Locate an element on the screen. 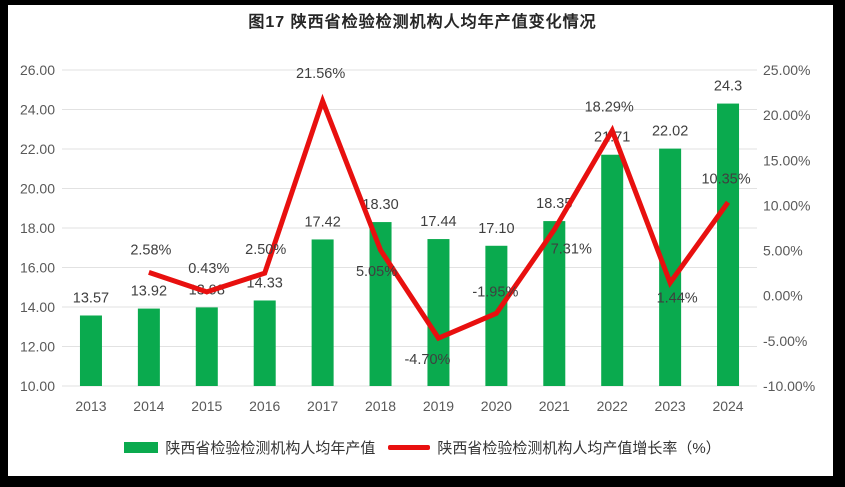 This screenshot has width=845, height=487. x-axis-tick: 2016 is located at coordinates (264, 406).